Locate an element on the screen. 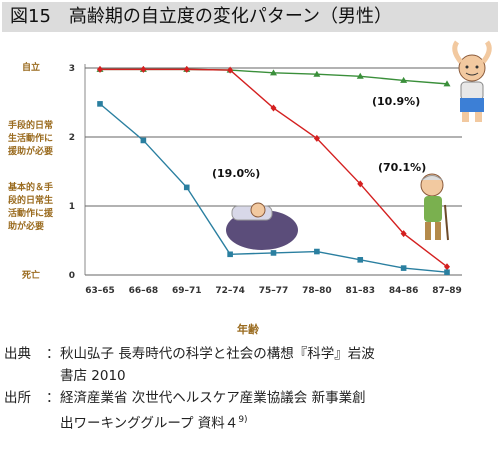 Image resolution: width=500 pixels, height=453 pixels. x-tick-0: 63–65 is located at coordinates (100, 291).